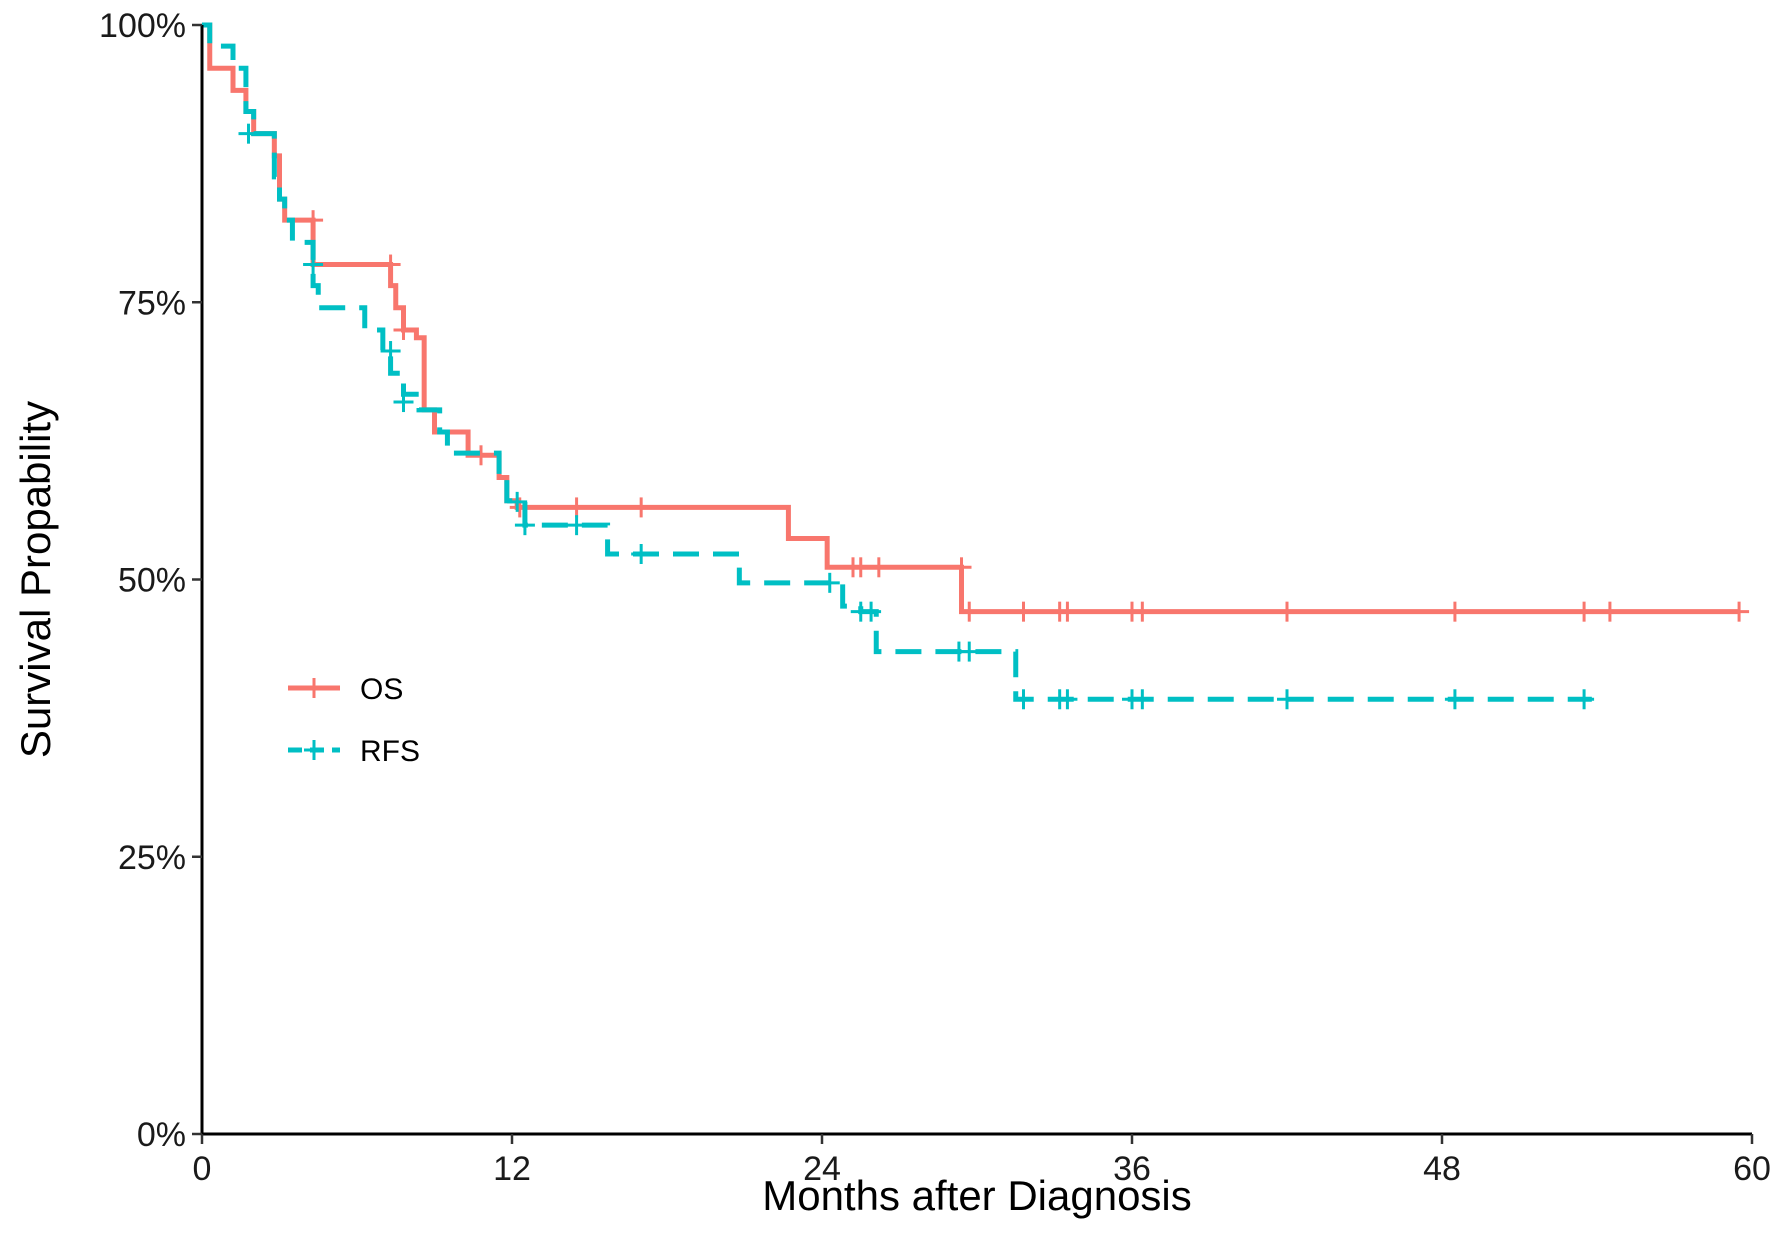 This screenshot has width=1772, height=1254. I want to click on y-tick-label: 50%, so click(152, 581).